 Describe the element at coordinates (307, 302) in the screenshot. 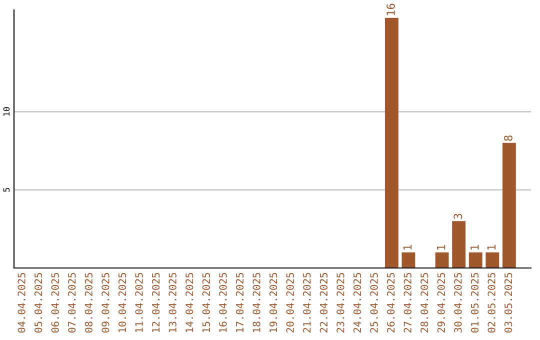

I see `x-tick-label: 21.04.2025` at that location.